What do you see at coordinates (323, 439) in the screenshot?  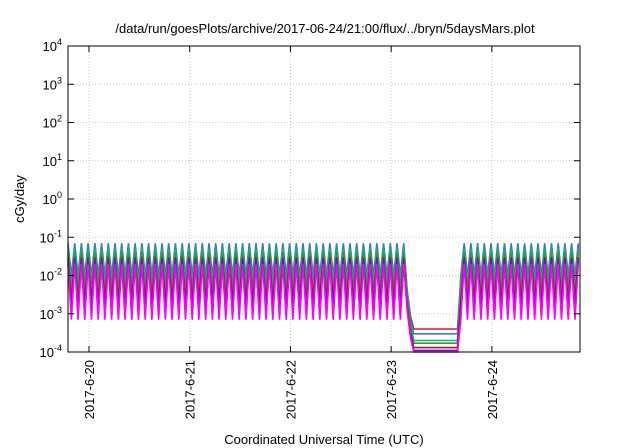 I see `x-axis-label: Coordinated Universal Time (UTC)` at bounding box center [323, 439].